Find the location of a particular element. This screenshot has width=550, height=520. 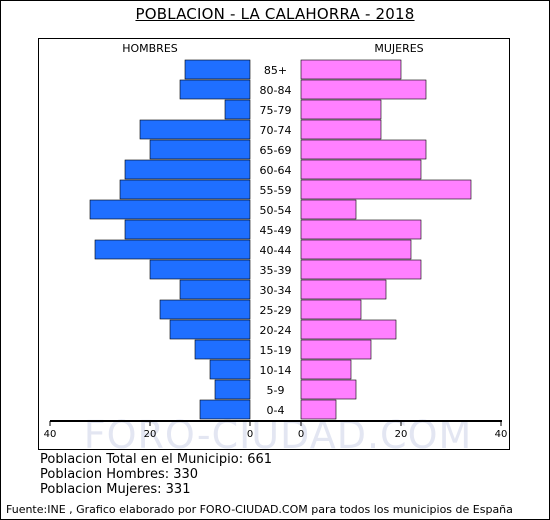

legend-mujeres: MUJERES is located at coordinates (398, 48).